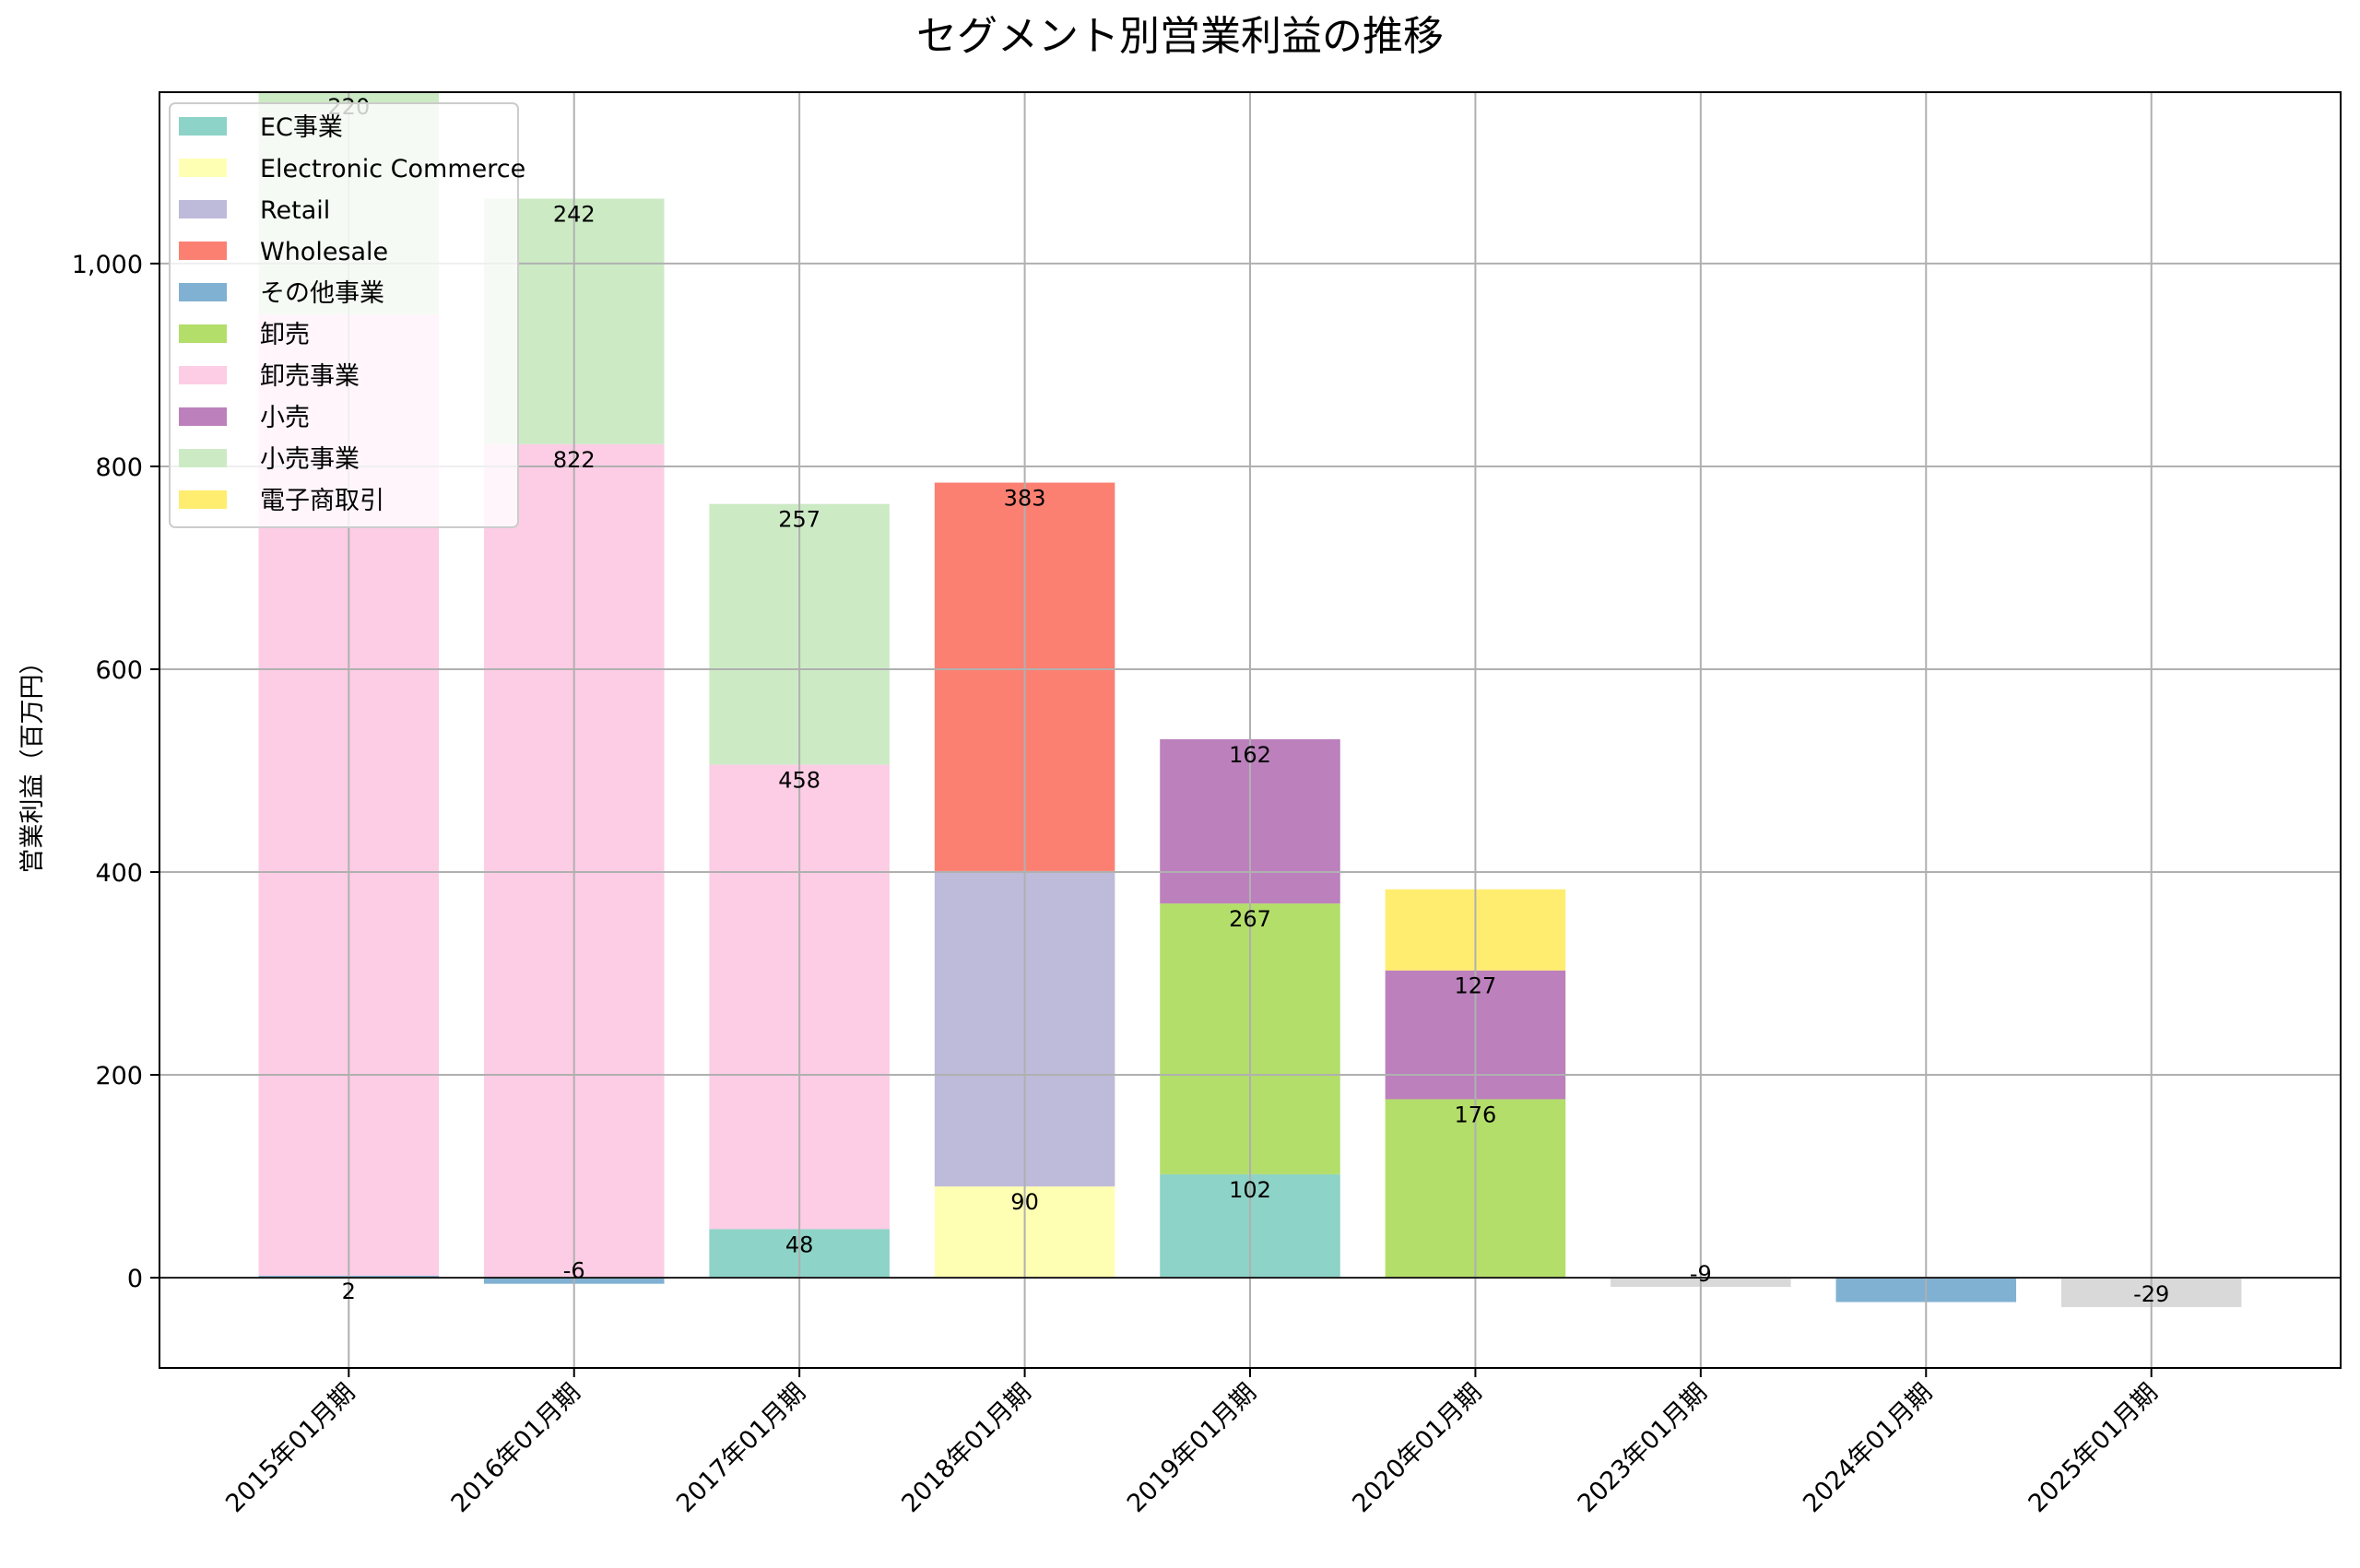 The height and width of the screenshot is (1568, 2360). What do you see at coordinates (392, 169) in the screenshot?
I see `legend-label: Electronic Commerce` at bounding box center [392, 169].